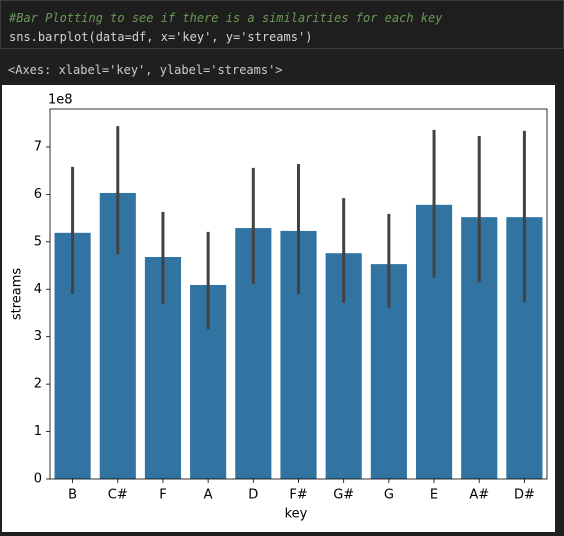 The width and height of the screenshot is (564, 536). I want to click on y-tick-label: 7, so click(38, 146).